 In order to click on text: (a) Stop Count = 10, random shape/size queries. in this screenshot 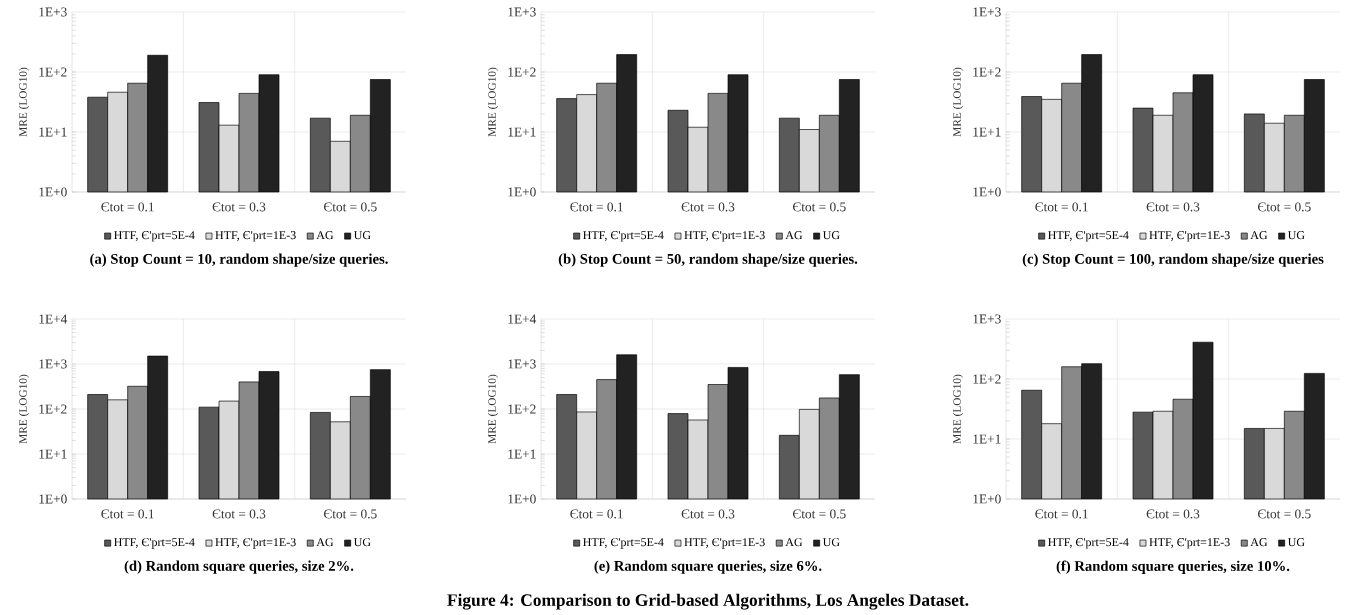, I will do `click(239, 260)`.